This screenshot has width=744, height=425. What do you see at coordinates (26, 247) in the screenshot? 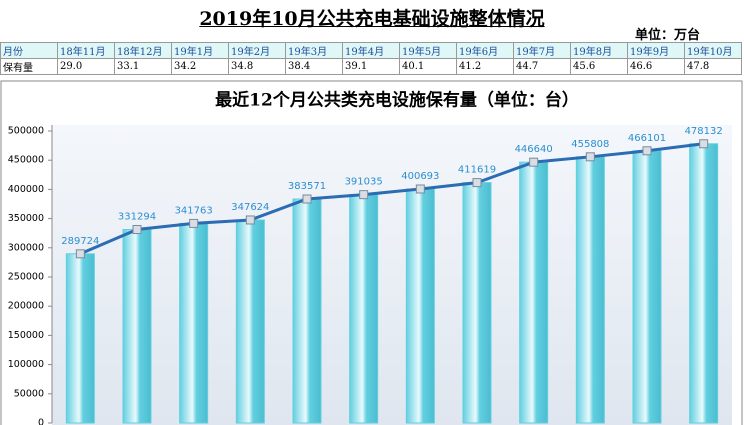
I see `y-tick-label: 300000` at bounding box center [26, 247].